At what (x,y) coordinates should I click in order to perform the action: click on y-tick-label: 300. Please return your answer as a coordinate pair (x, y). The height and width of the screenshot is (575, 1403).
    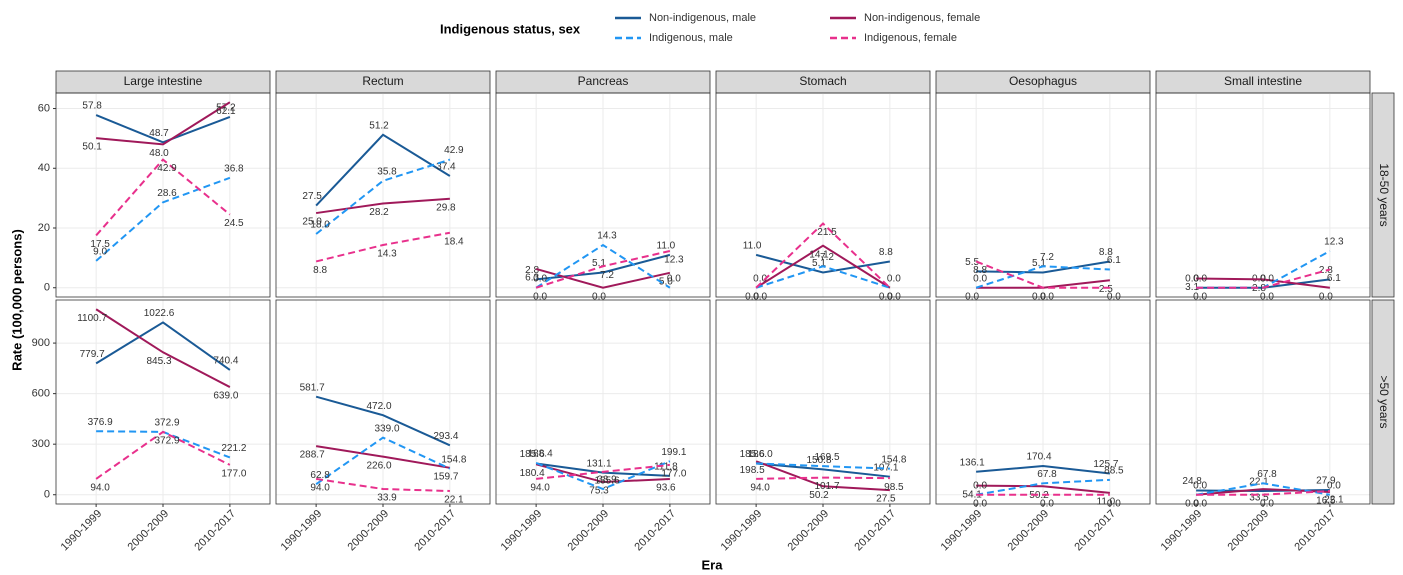
    Looking at the image, I should click on (41, 444).